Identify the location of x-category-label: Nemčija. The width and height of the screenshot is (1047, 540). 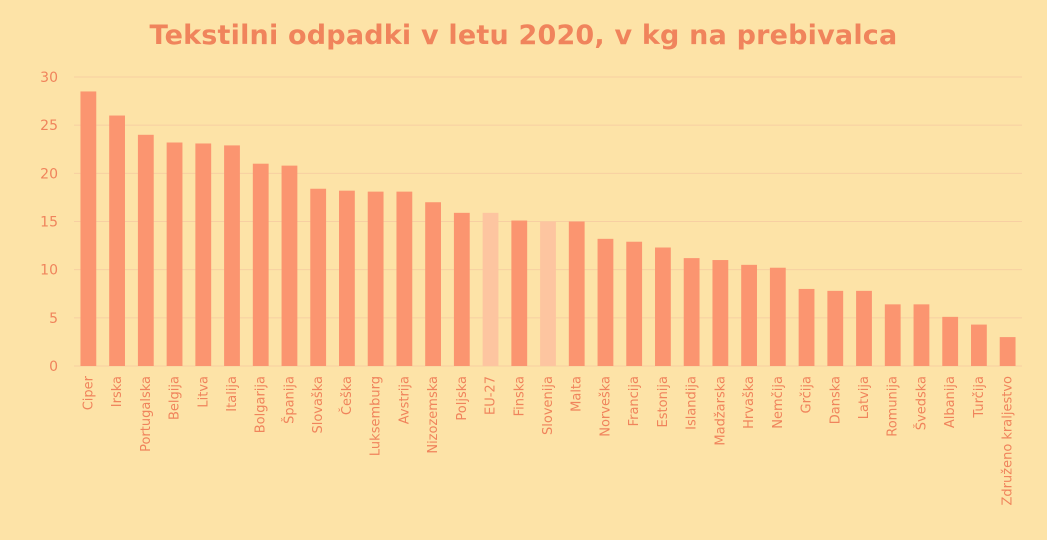
(778, 402).